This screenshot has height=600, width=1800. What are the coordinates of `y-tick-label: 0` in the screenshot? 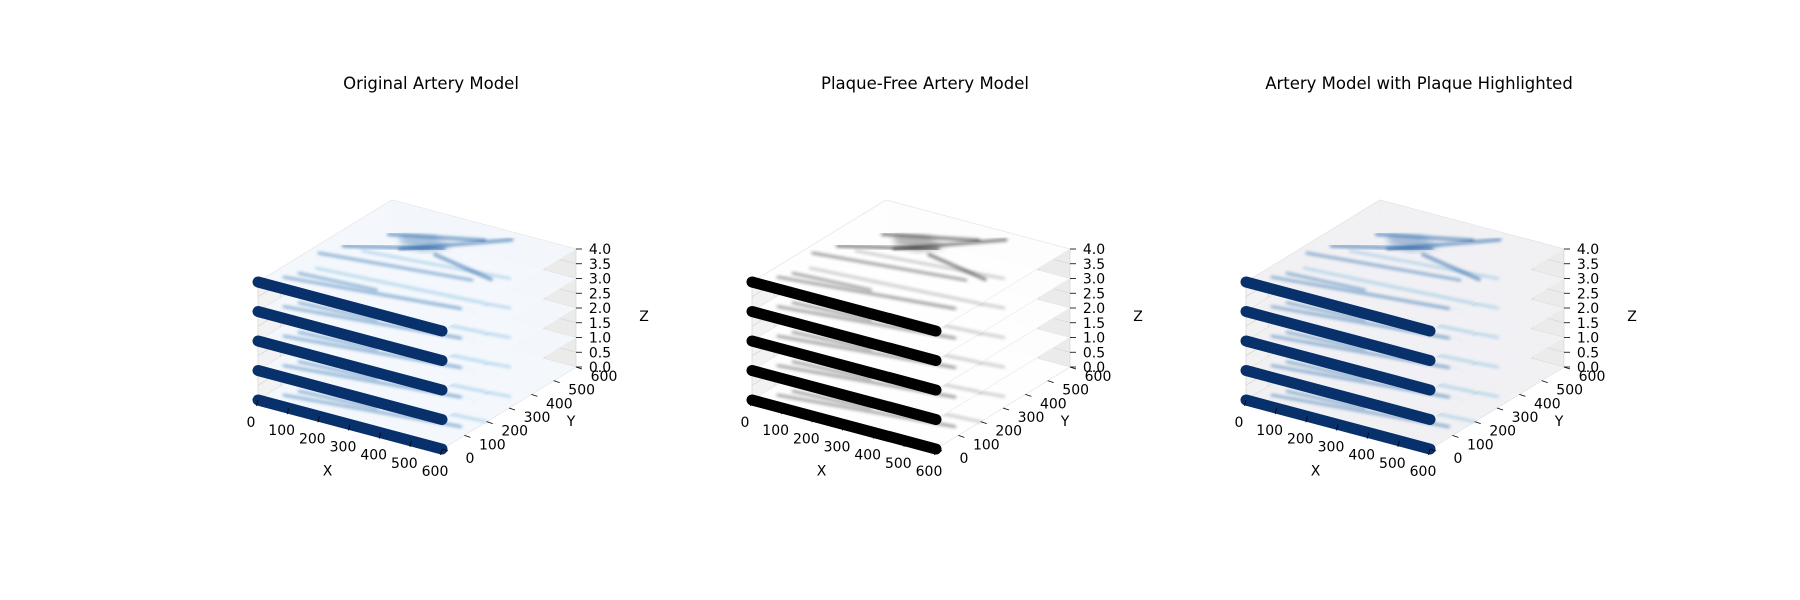 It's located at (964, 459).